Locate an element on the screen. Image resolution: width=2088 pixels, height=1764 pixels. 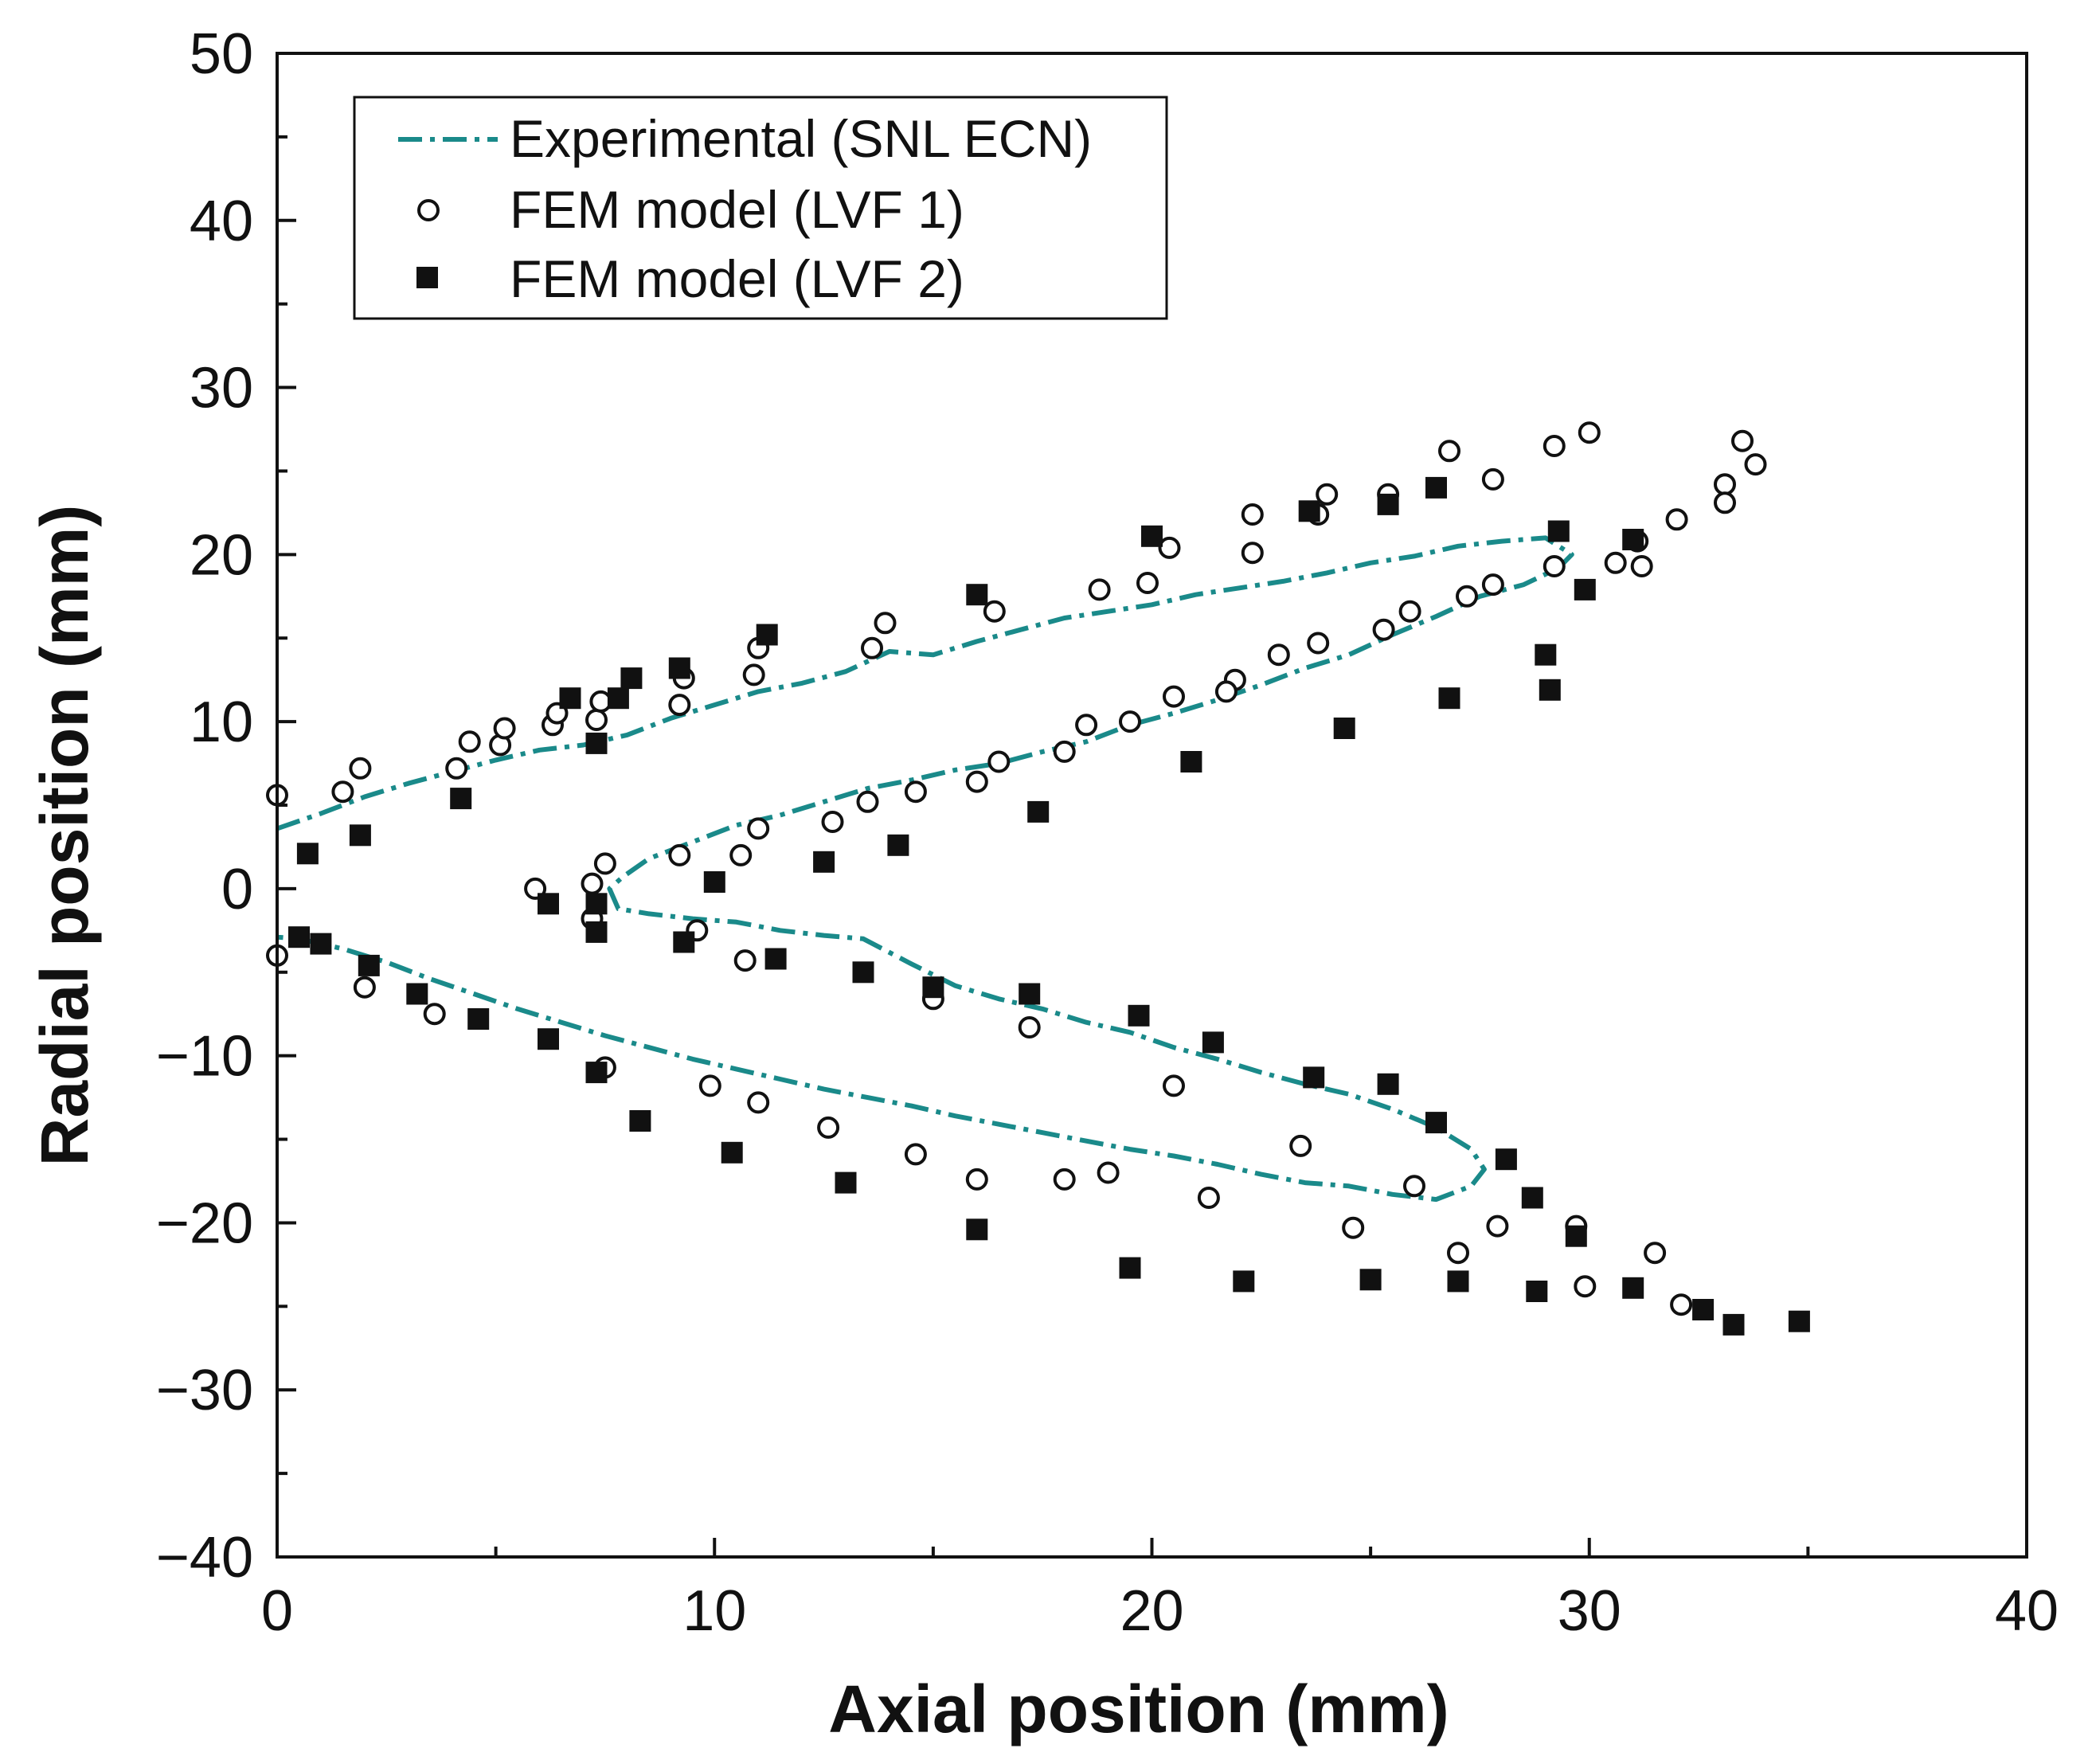
x-tick-label: 0 is located at coordinates (277, 1611).